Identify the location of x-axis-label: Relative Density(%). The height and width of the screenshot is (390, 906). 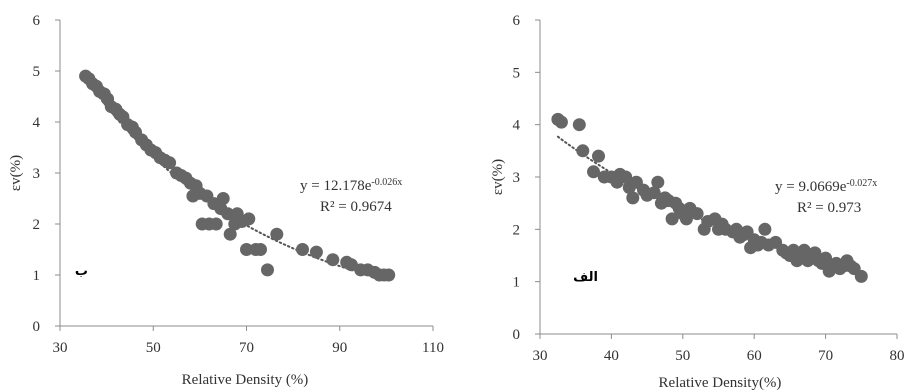
(720, 382).